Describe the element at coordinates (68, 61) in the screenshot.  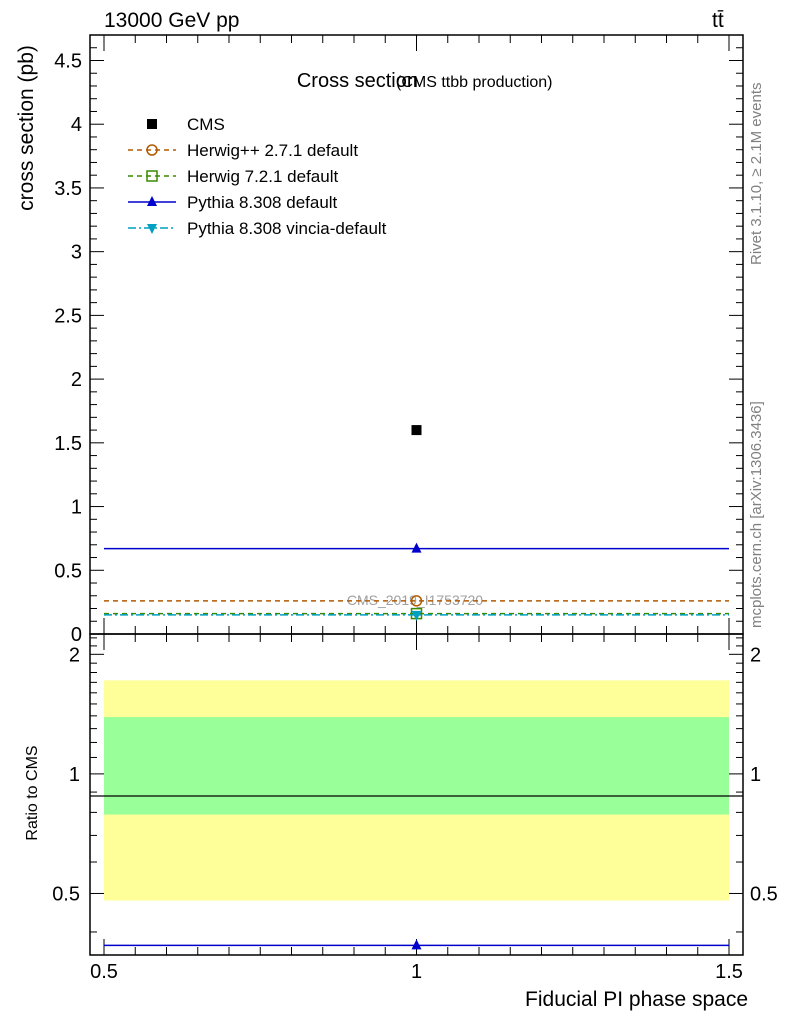
I see `y-tick-label: 4.5` at that location.